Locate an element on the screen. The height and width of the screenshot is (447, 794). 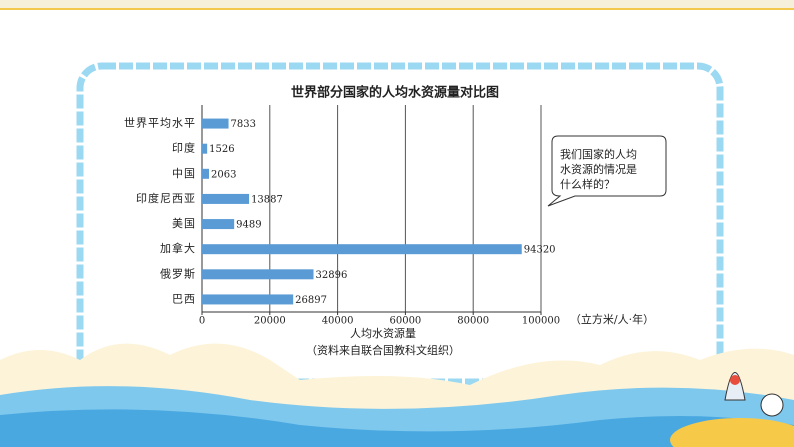
y-tick-label: 俄罗斯 is located at coordinates (178, 273).